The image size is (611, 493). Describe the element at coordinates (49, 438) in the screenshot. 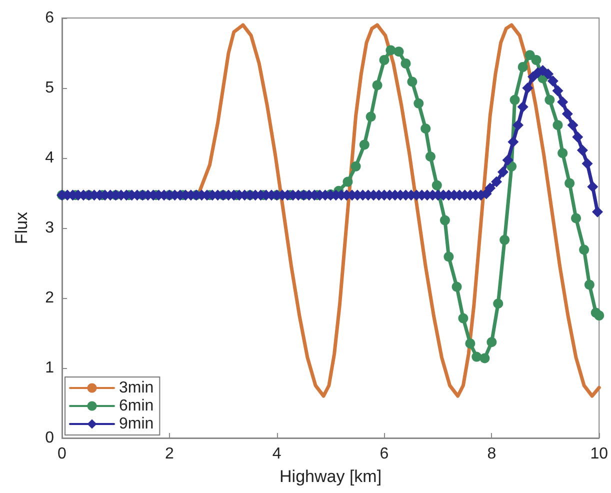

I see `y-tick-label: 0` at that location.